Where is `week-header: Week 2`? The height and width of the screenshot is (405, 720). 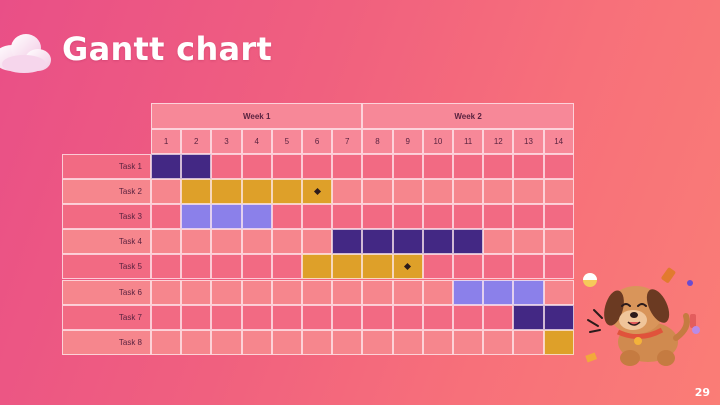
week-header: Week 2 is located at coordinates (468, 116).